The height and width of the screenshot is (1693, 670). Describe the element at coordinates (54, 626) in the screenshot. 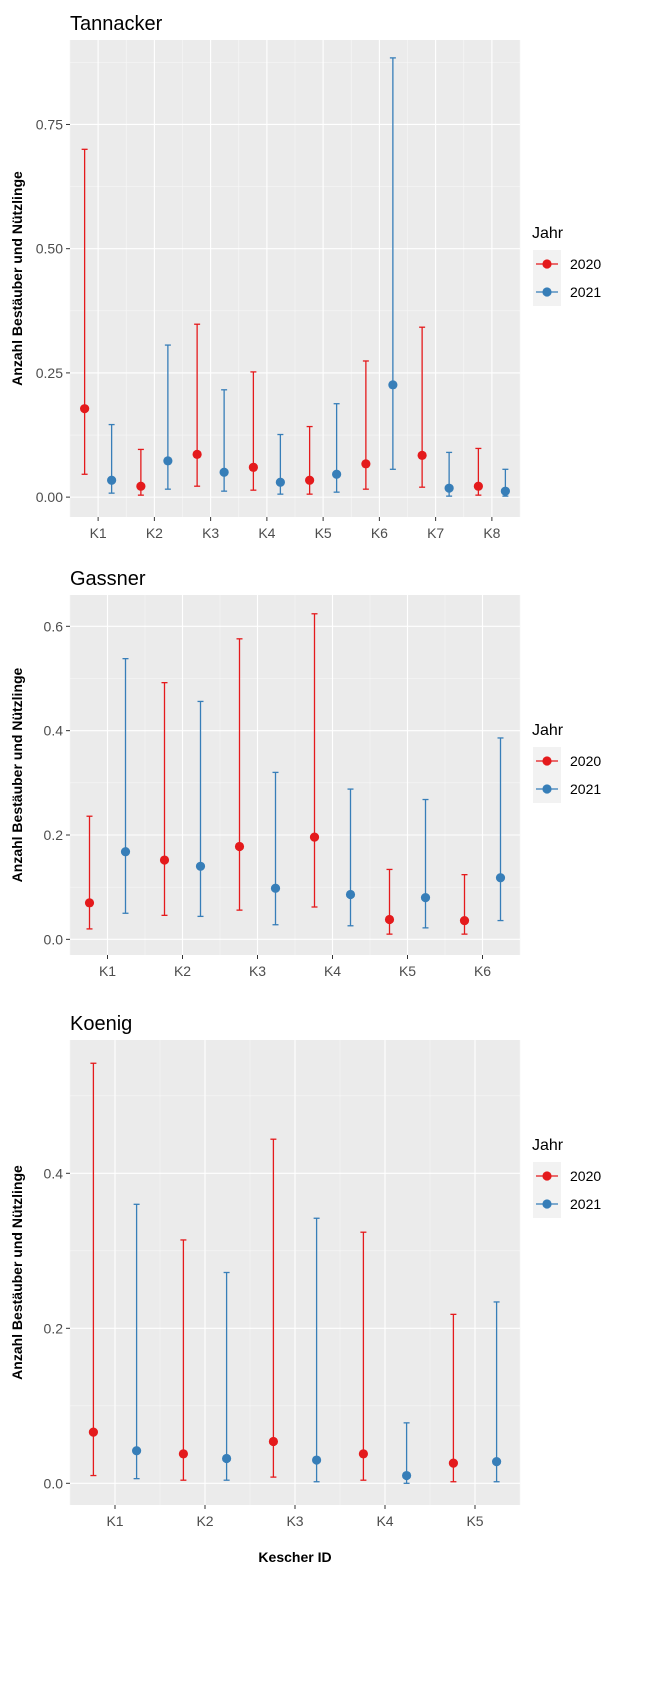

I see `y-tick-label: 0.6` at that location.